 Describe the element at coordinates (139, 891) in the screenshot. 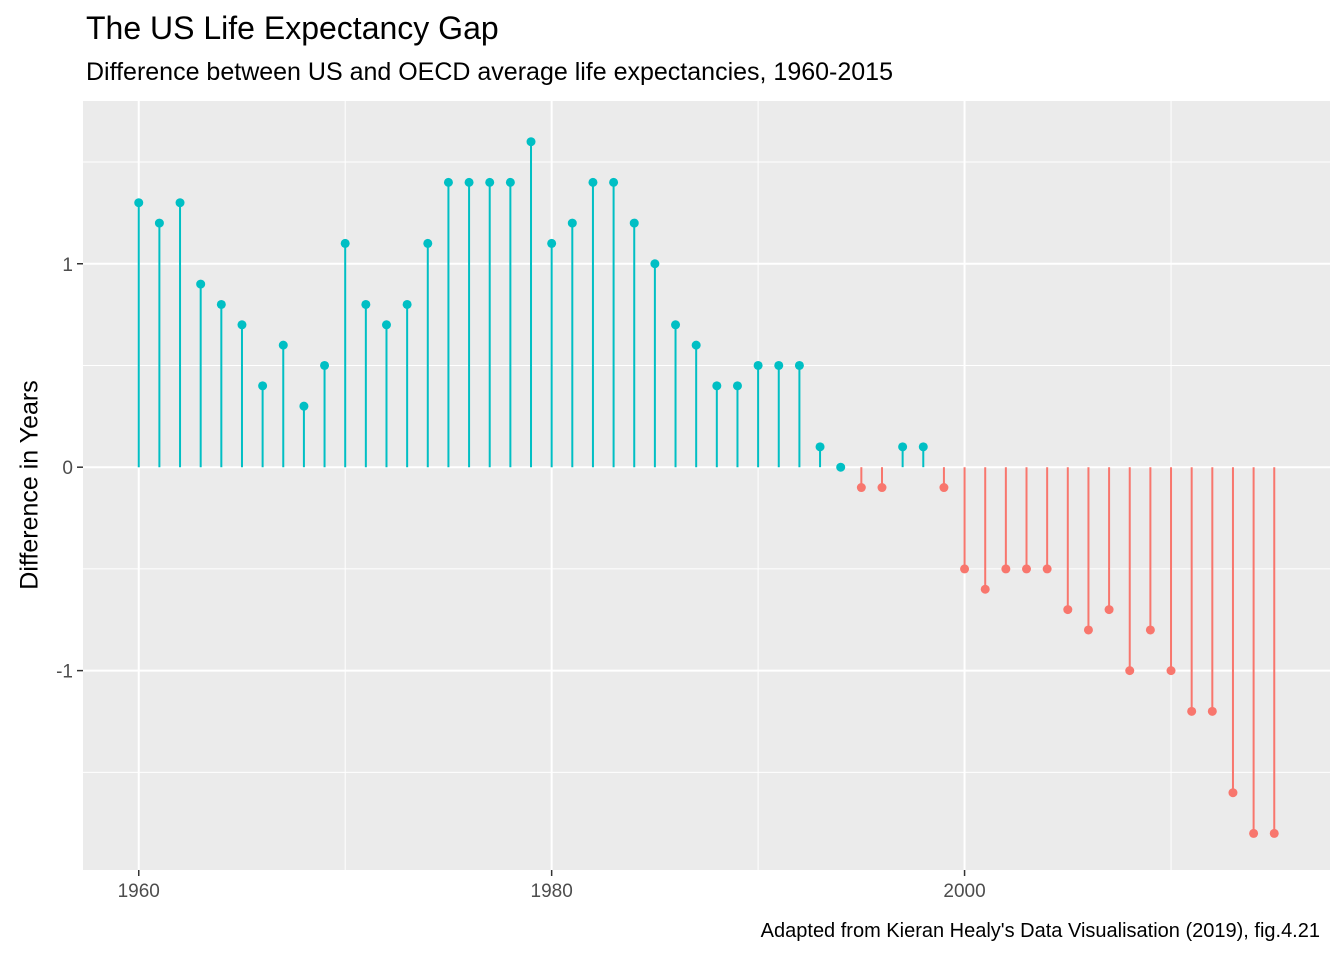

I see `x-tick-label: 1960` at that location.